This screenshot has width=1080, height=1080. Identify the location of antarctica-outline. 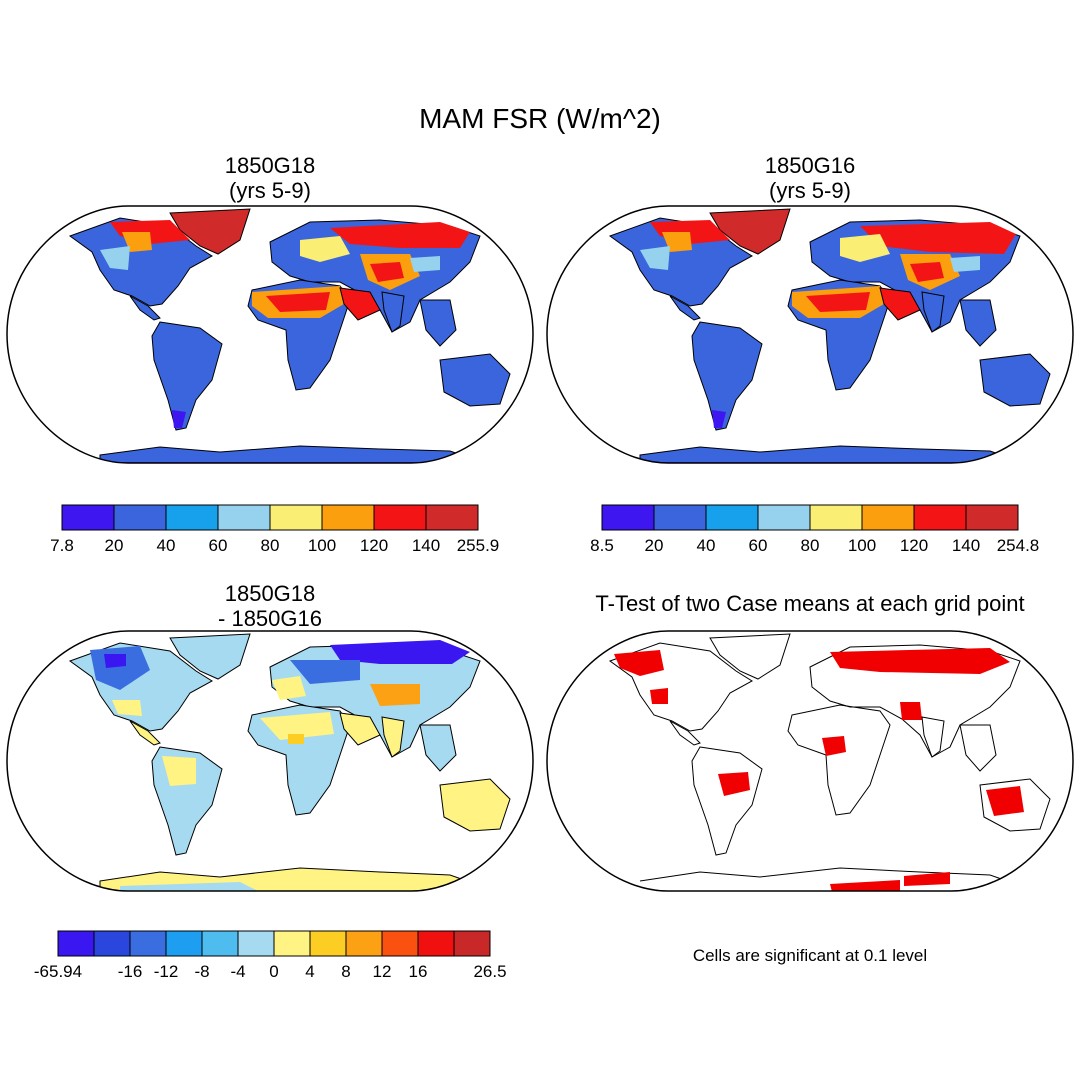
(825, 875).